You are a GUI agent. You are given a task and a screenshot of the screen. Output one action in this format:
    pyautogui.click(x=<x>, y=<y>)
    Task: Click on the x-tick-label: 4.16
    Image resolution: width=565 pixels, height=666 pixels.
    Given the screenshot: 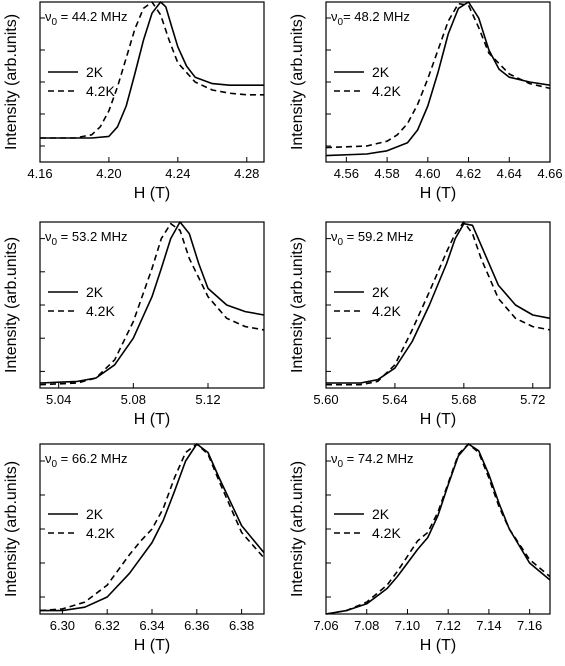 What is the action you would take?
    pyautogui.click(x=39, y=173)
    